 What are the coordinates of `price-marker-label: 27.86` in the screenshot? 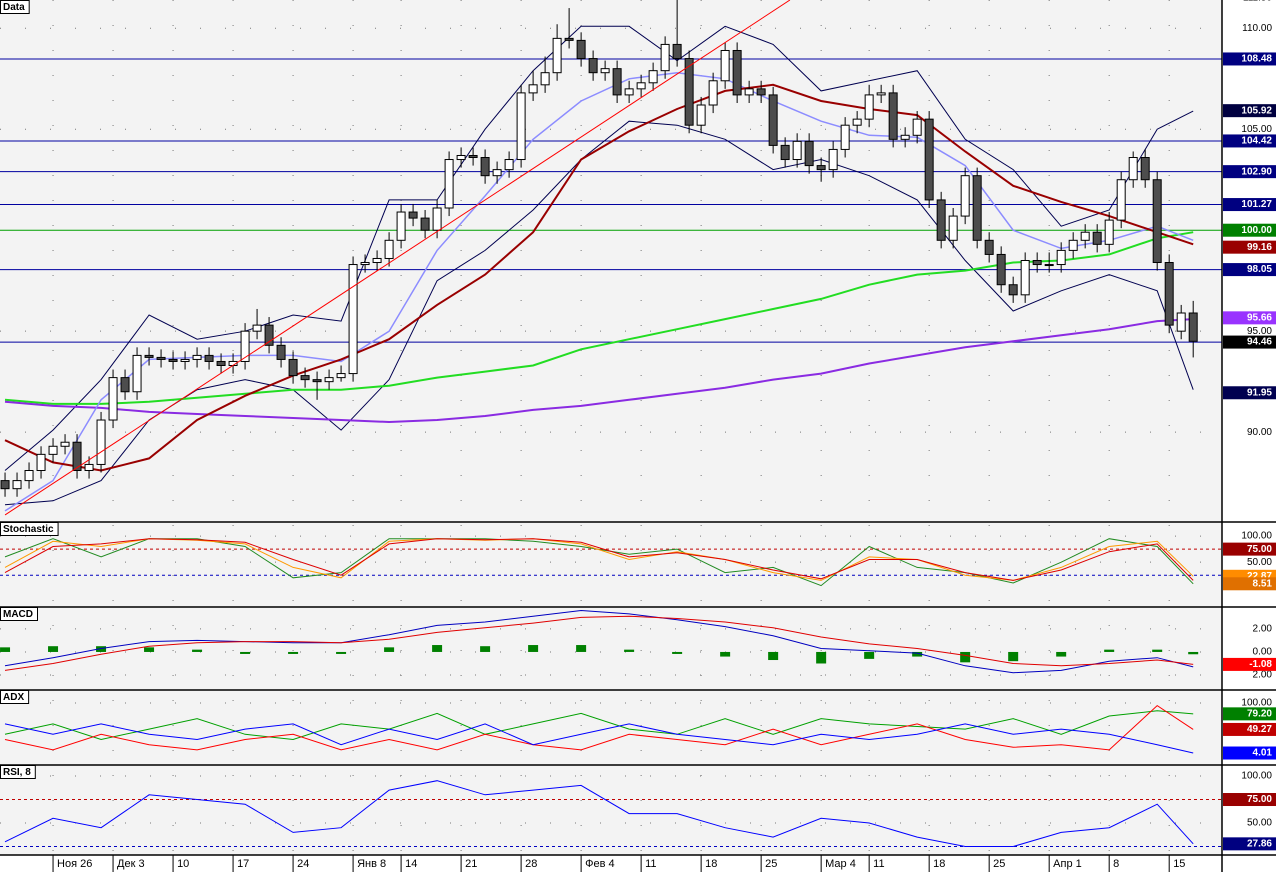 It's located at (1259, 843).